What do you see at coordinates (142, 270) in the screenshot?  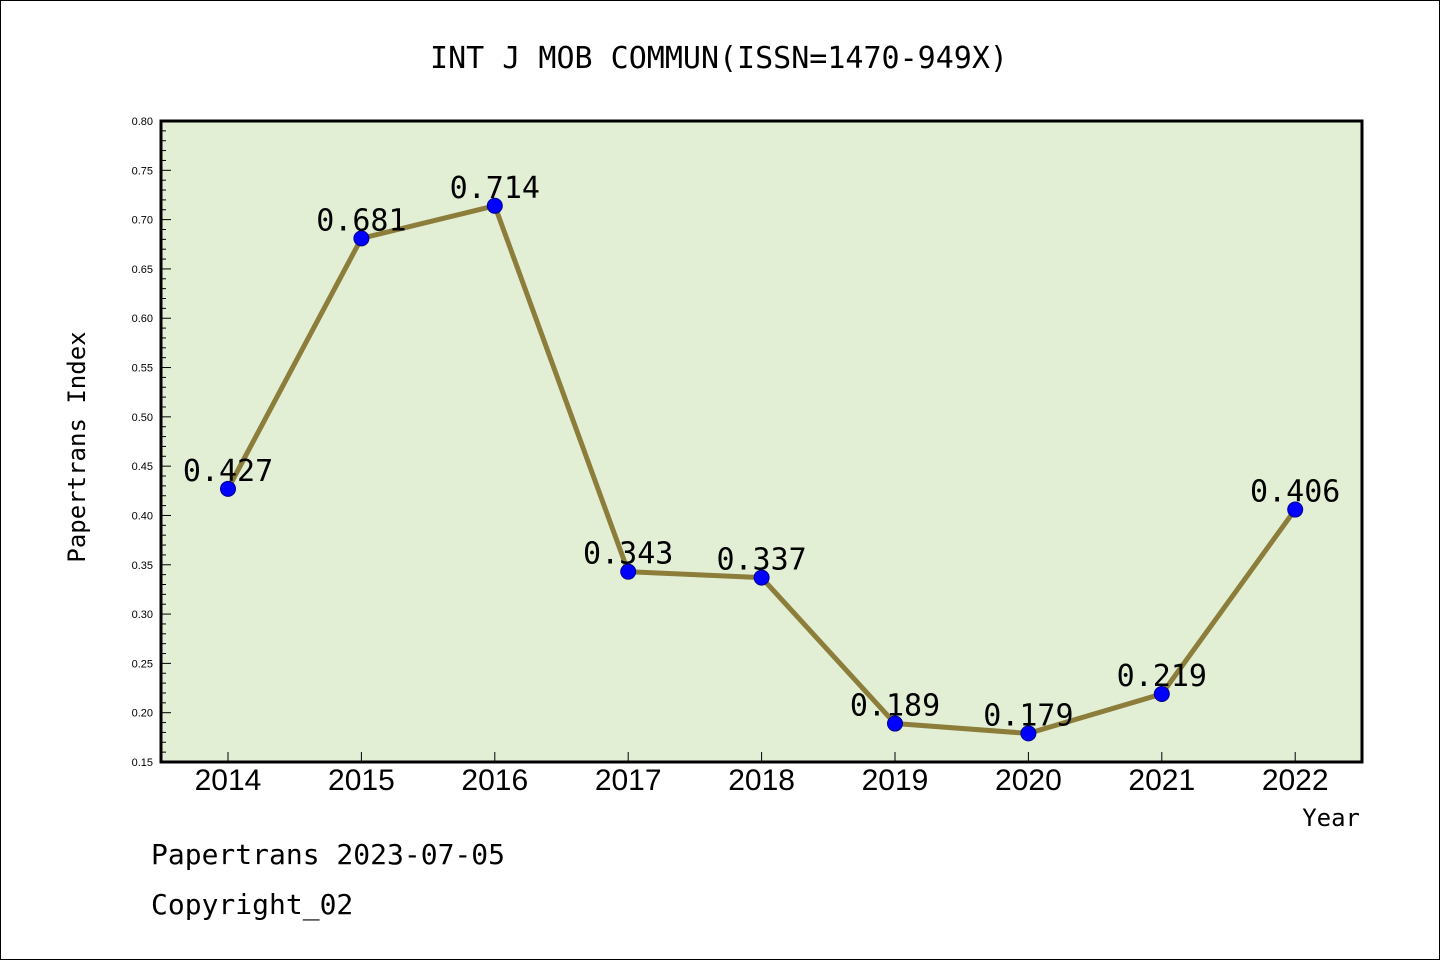 I see `y-tick-label: 0.65` at bounding box center [142, 270].